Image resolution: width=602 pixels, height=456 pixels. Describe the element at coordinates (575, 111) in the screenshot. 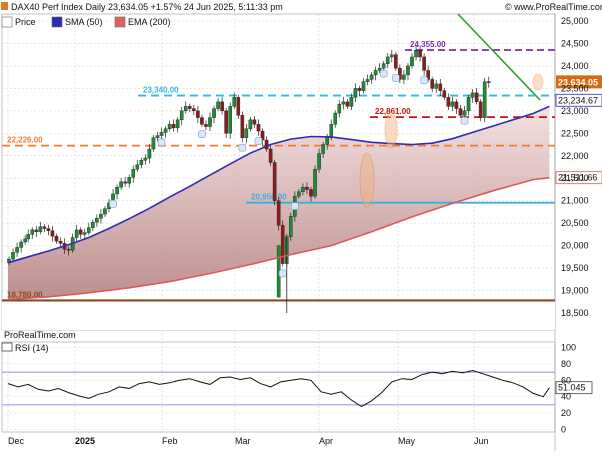

I see `y-tick-label: 23,000` at that location.